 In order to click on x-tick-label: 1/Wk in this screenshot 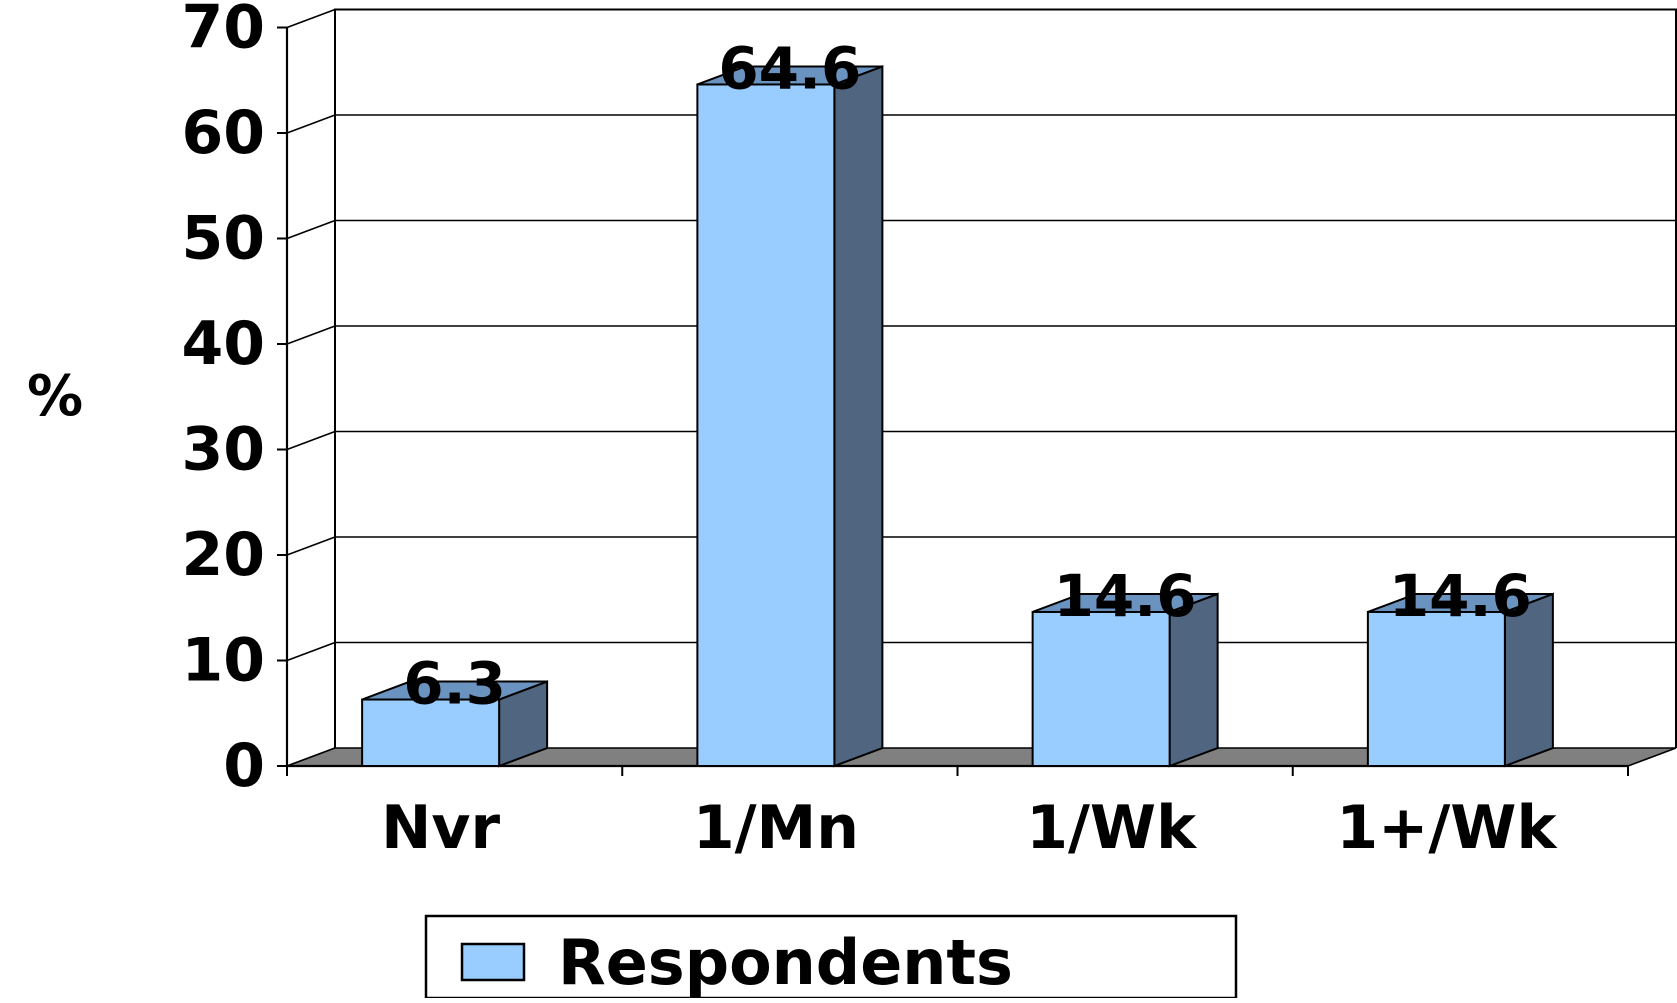, I will do `click(1112, 828)`.